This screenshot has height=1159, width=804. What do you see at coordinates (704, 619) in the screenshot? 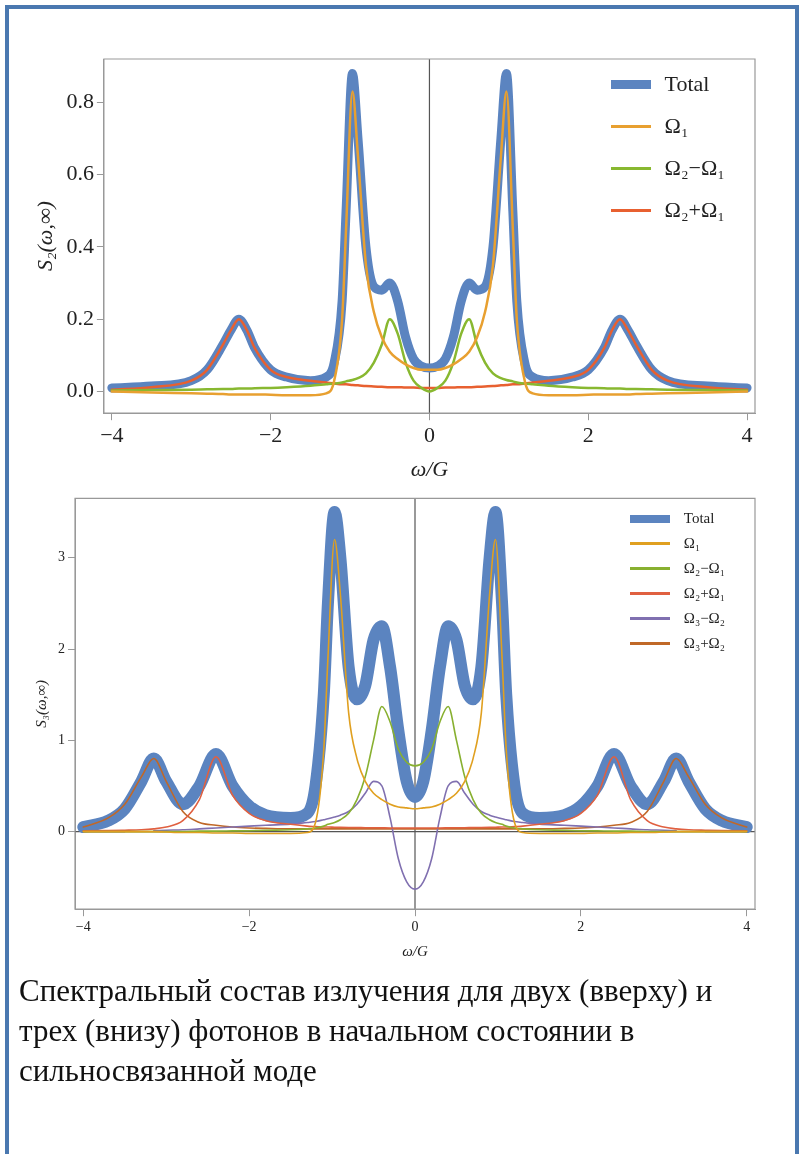
I see `legend-label: Ω₃−Ω₂` at bounding box center [704, 619].